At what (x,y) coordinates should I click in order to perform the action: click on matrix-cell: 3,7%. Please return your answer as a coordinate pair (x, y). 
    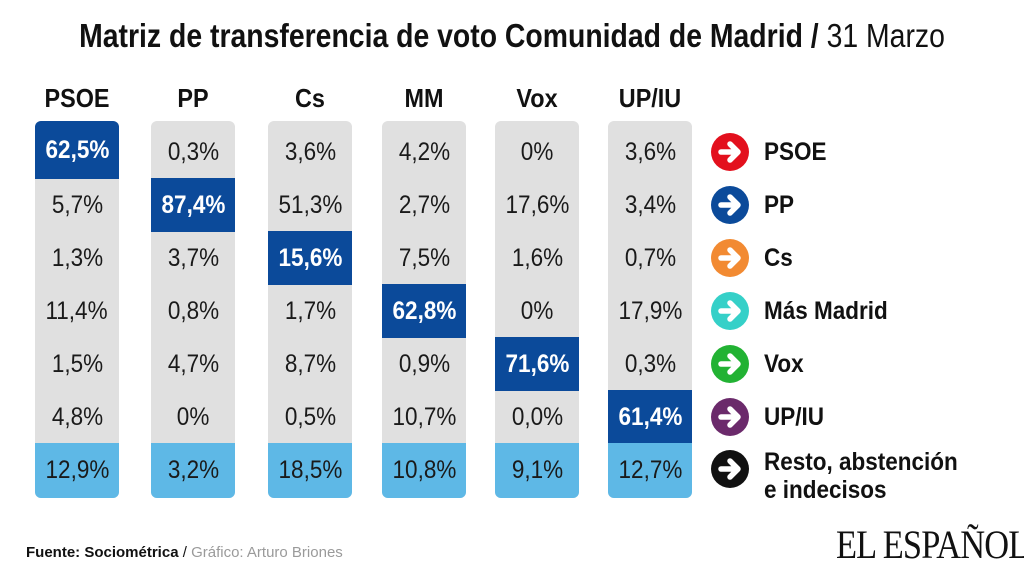
    Looking at the image, I should click on (193, 258).